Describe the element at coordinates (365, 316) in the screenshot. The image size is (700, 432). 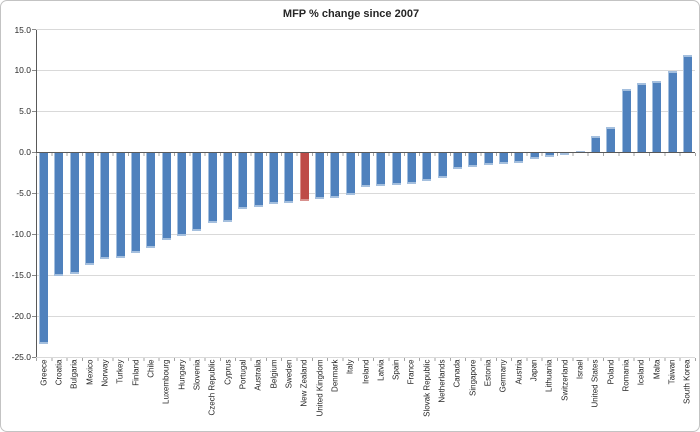
I see `gridline--20.0` at that location.